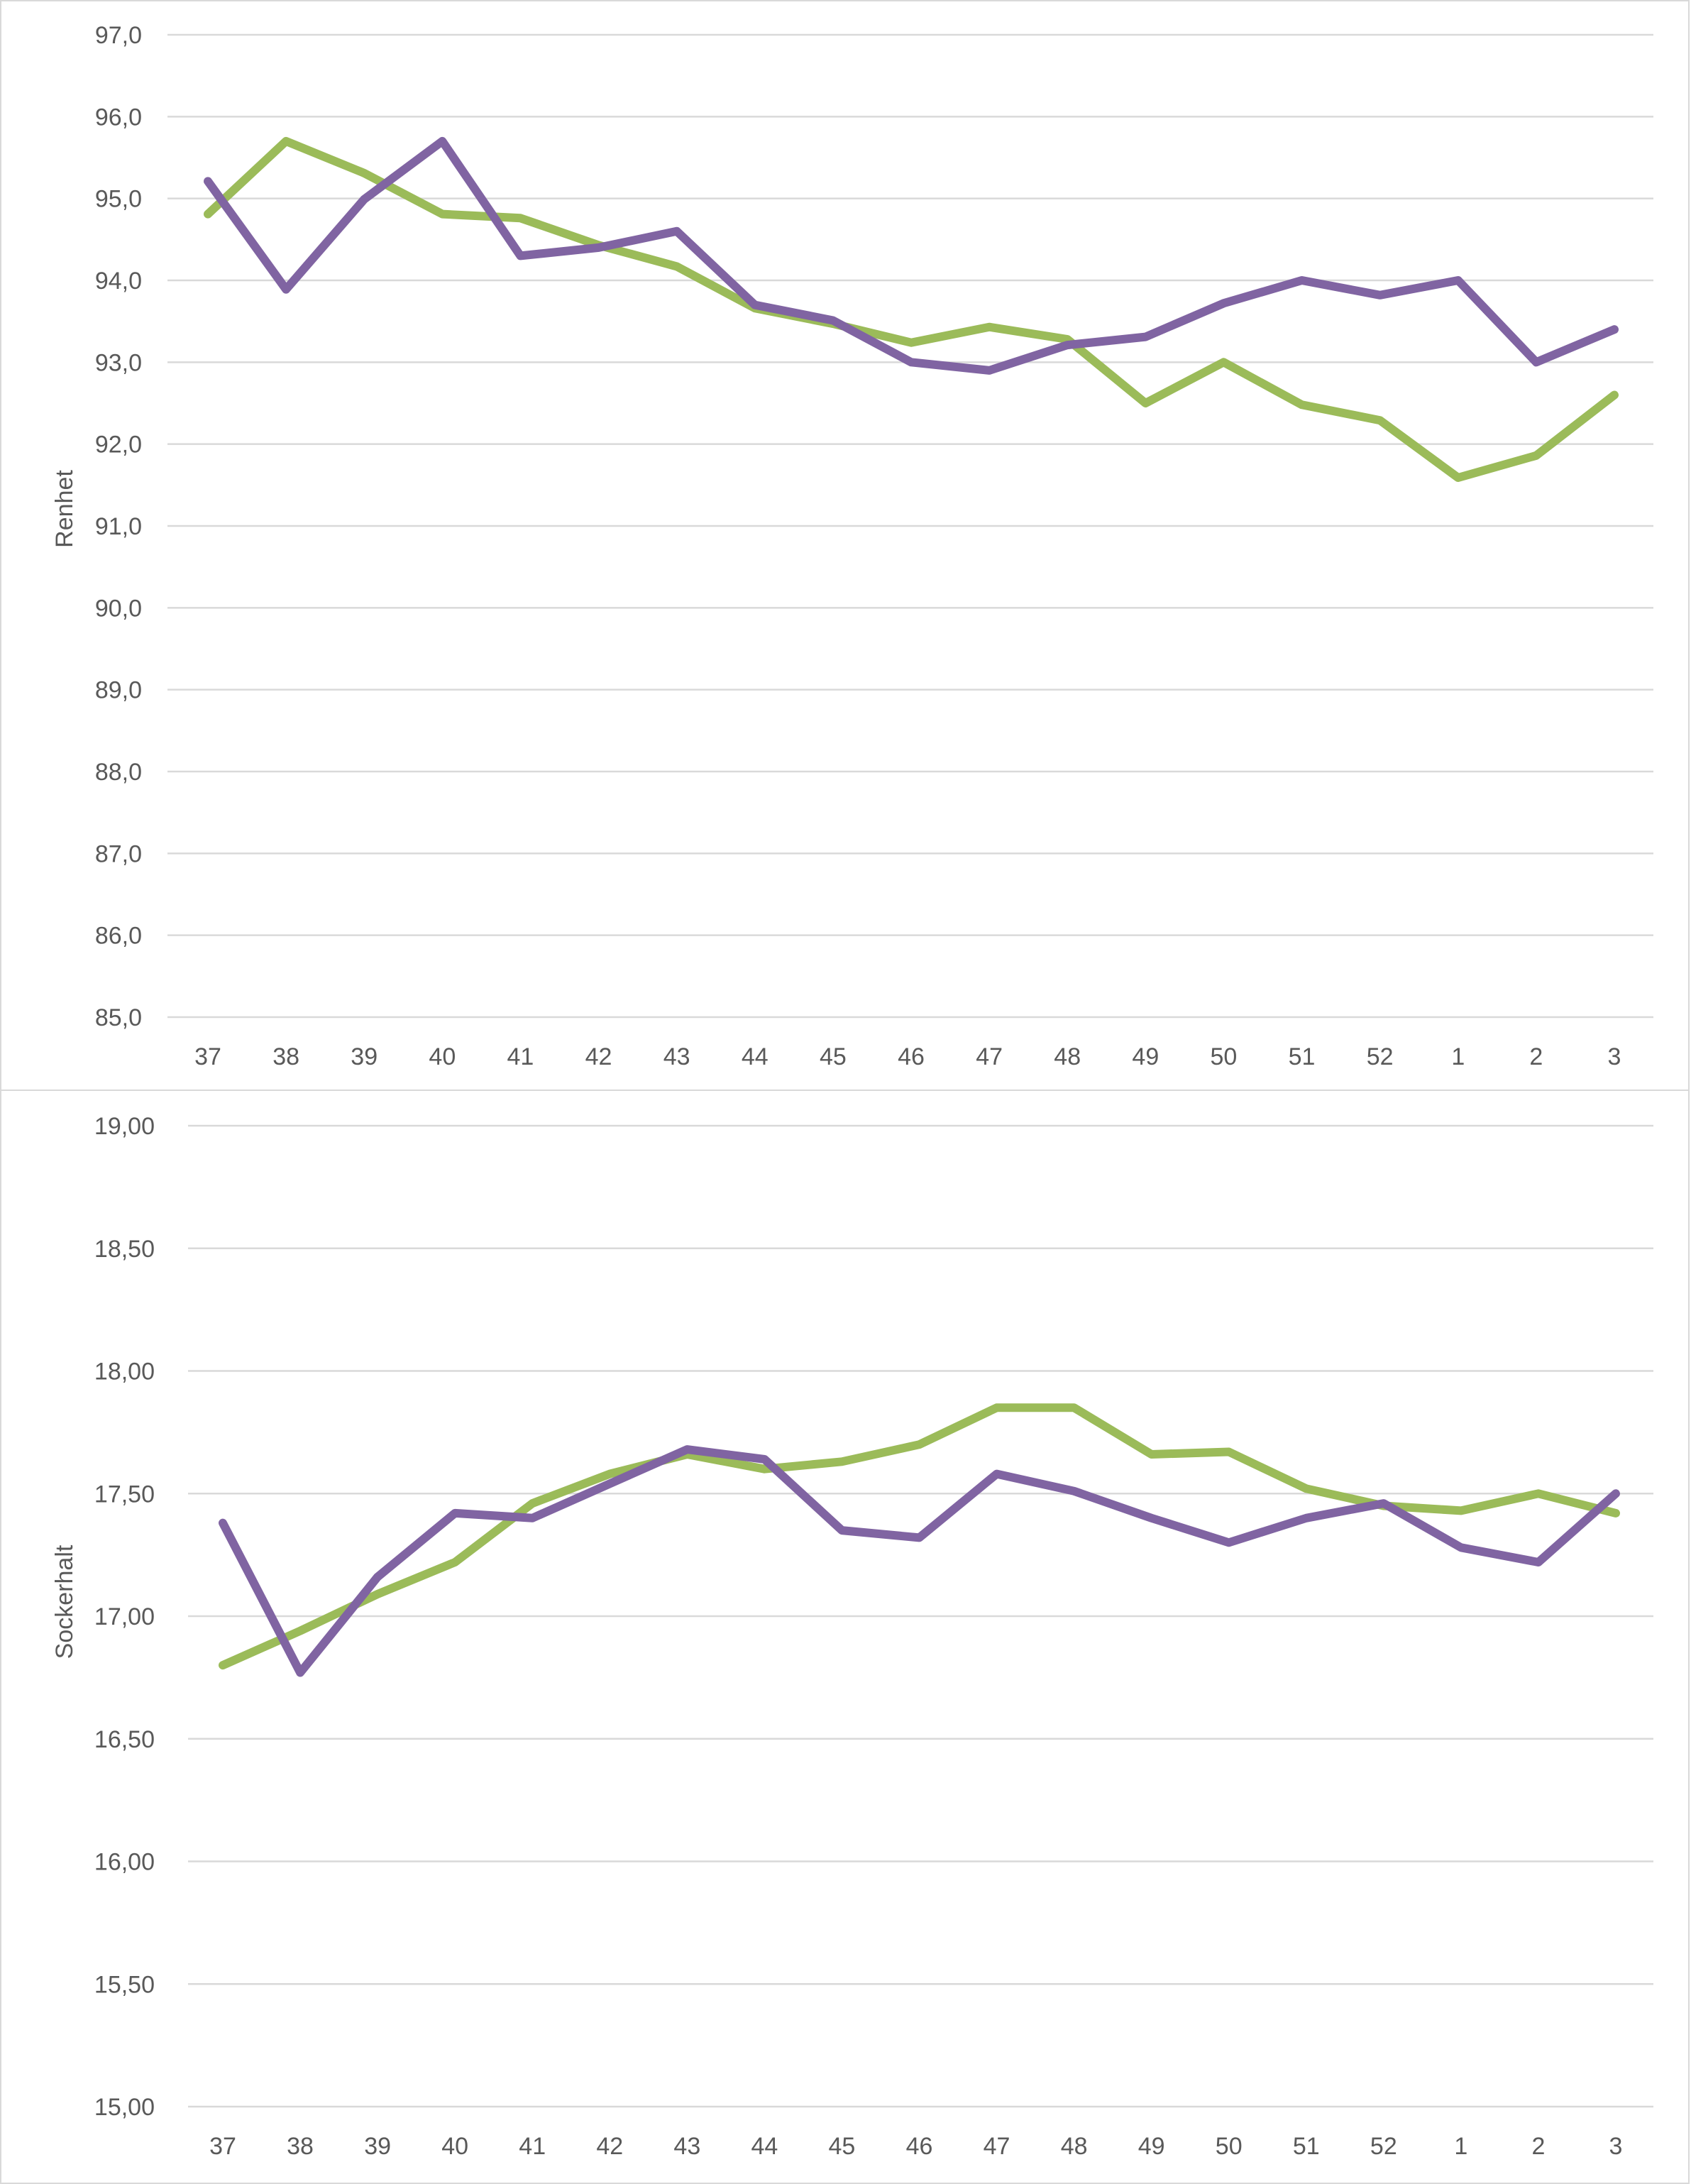 The width and height of the screenshot is (1691, 2184). I want to click on y-tick-label: 16,00, so click(124, 1863).